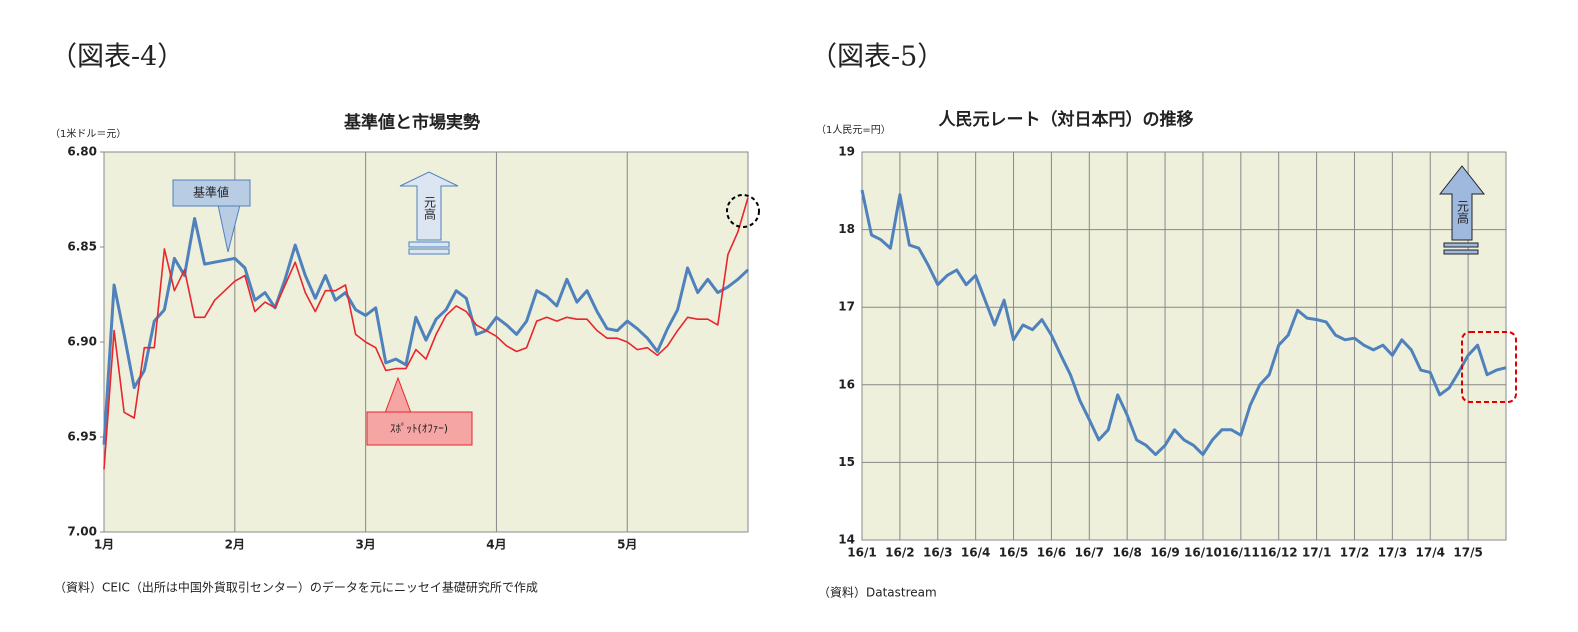 Image resolution: width=1578 pixels, height=632 pixels. Describe the element at coordinates (846, 152) in the screenshot. I see `y-tick-label: 19` at that location.